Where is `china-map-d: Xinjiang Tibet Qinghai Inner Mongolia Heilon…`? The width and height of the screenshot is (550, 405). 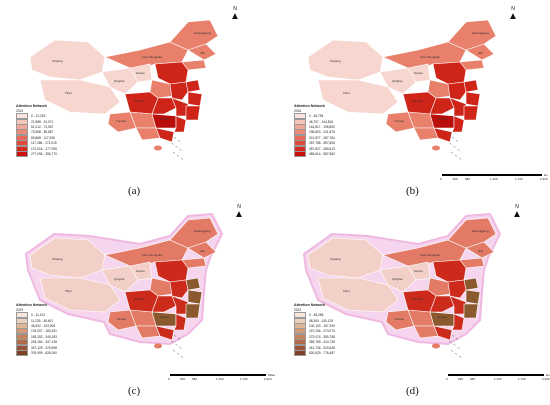
china-map-d: Xinjiang Tibet Qinghai Inner Mongolia Heilon… is located at coordinates (402, 285).